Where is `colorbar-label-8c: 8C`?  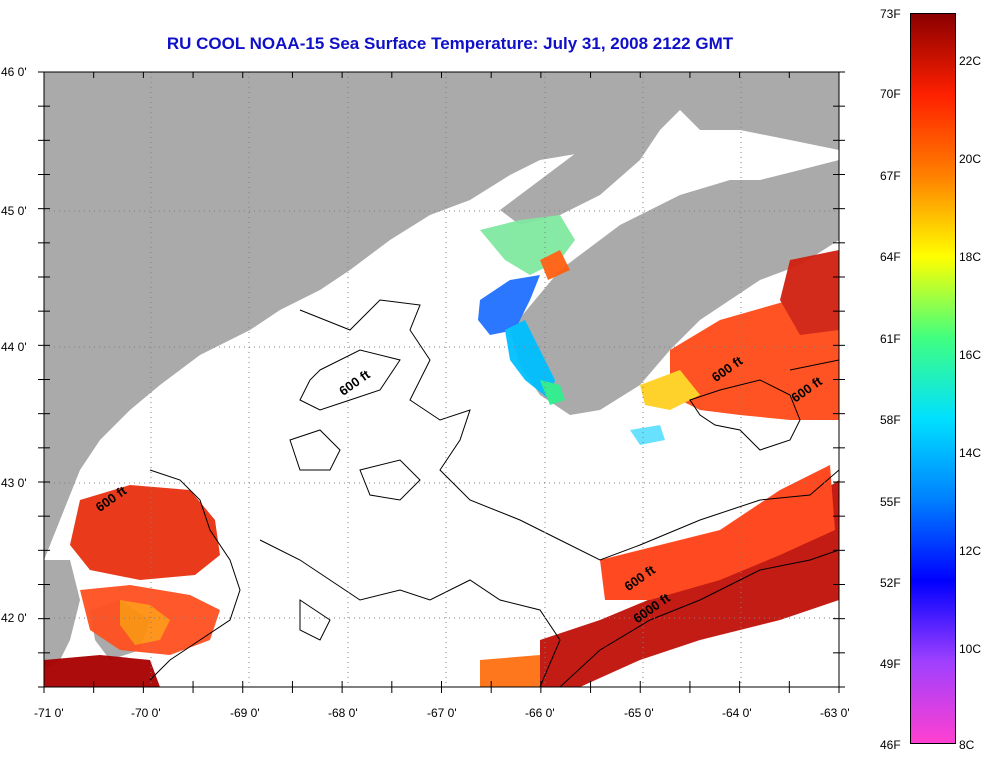
colorbar-label-8c: 8C is located at coordinates (967, 745).